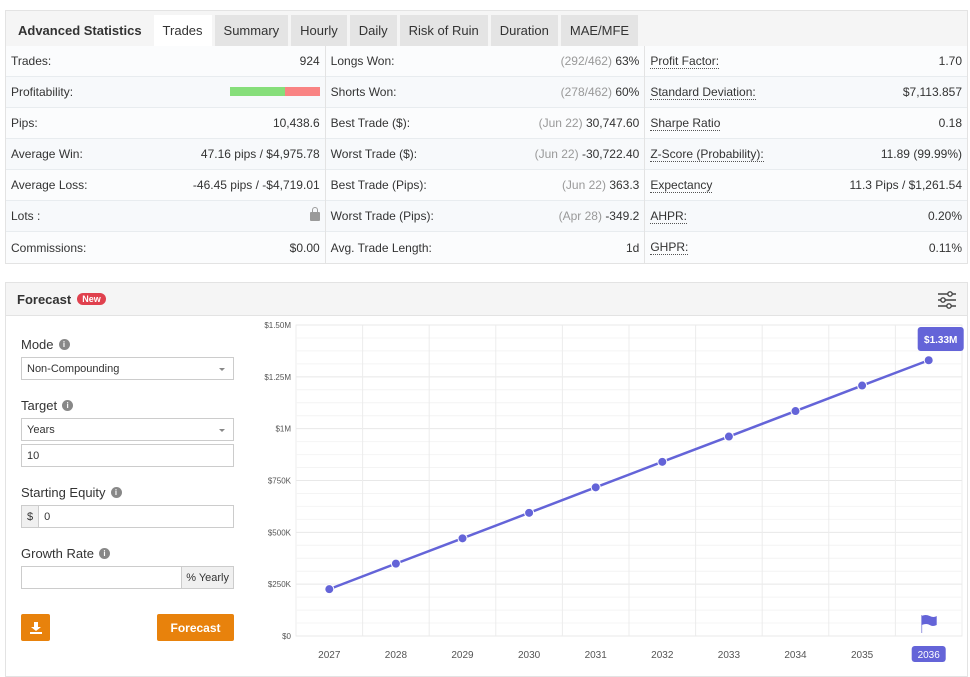 Image resolution: width=970 pixels, height=677 pixels. What do you see at coordinates (182, 30) in the screenshot?
I see `tab-trades: Trades` at bounding box center [182, 30].